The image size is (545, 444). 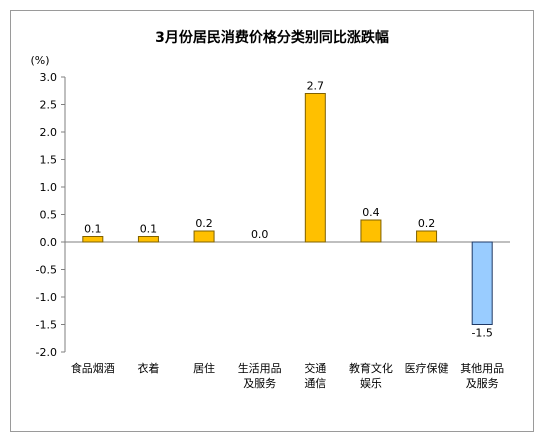 I want to click on data-label: 0.4, so click(x=371, y=212).